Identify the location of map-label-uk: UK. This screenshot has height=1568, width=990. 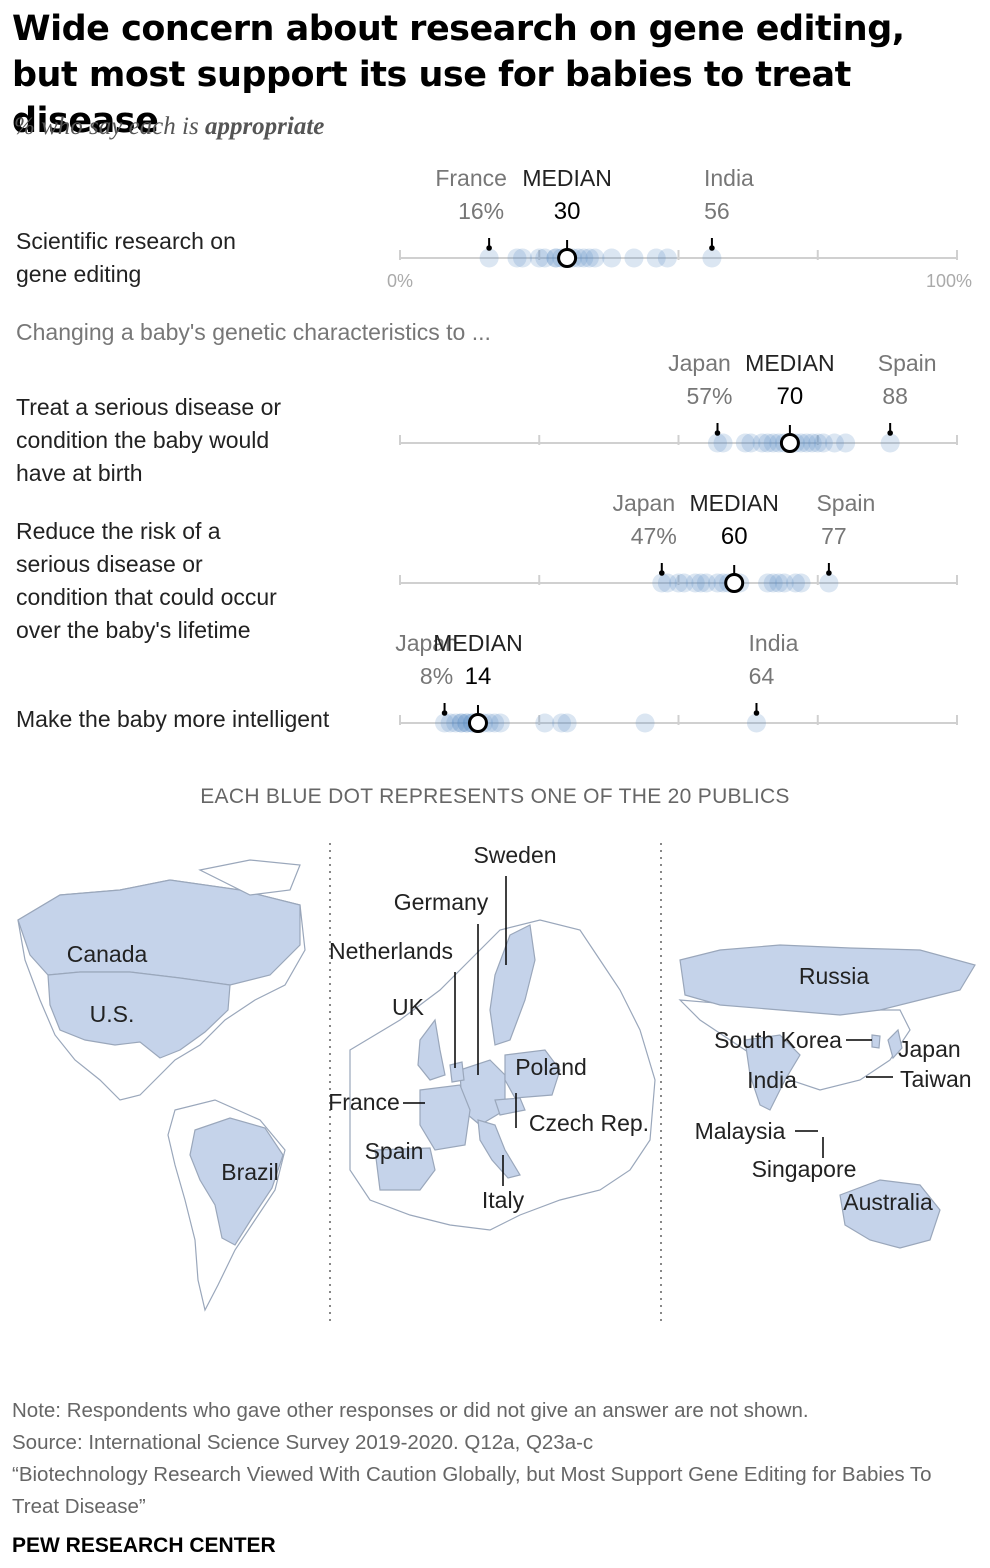
(408, 1007).